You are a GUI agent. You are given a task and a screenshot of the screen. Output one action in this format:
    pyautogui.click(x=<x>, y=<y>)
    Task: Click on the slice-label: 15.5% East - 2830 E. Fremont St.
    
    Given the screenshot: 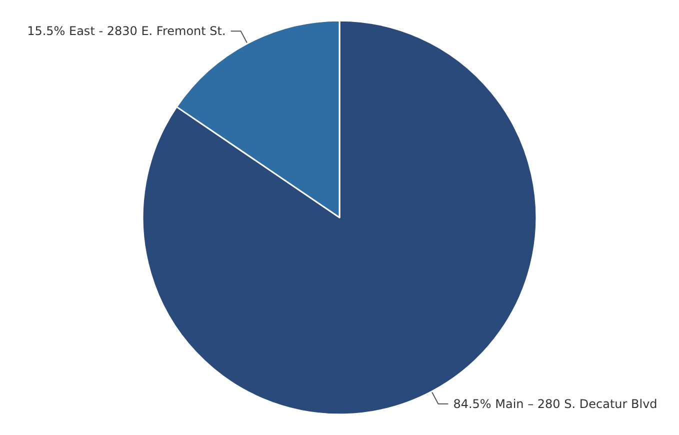 What is the action you would take?
    pyautogui.click(x=126, y=31)
    